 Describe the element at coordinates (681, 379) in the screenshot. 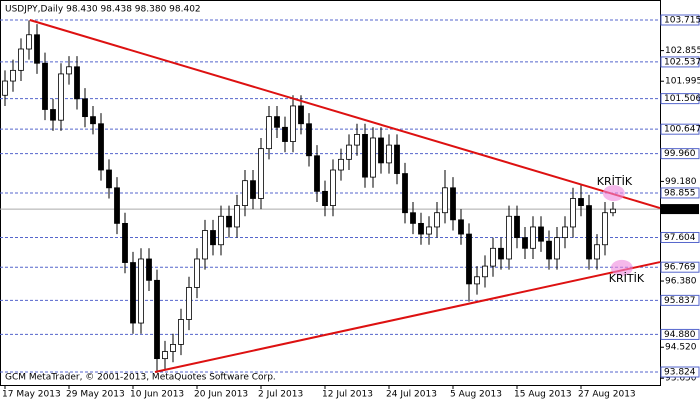

I see `y-tick-label: 93.650` at that location.